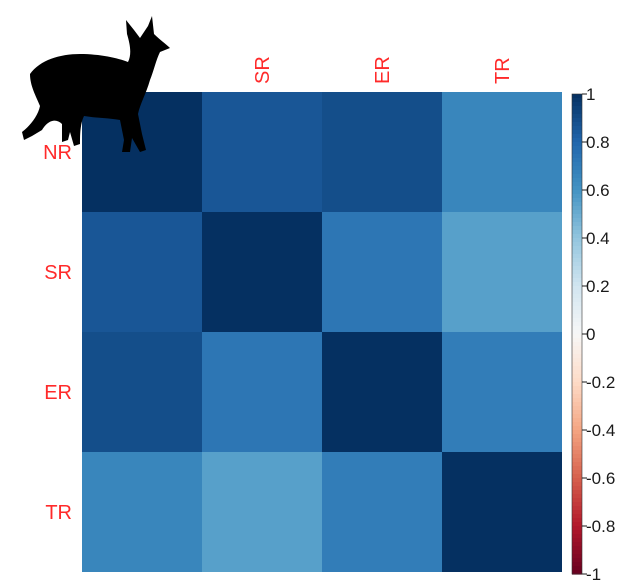 The height and width of the screenshot is (585, 641). I want to click on x-label-sr: SR, so click(263, 70).